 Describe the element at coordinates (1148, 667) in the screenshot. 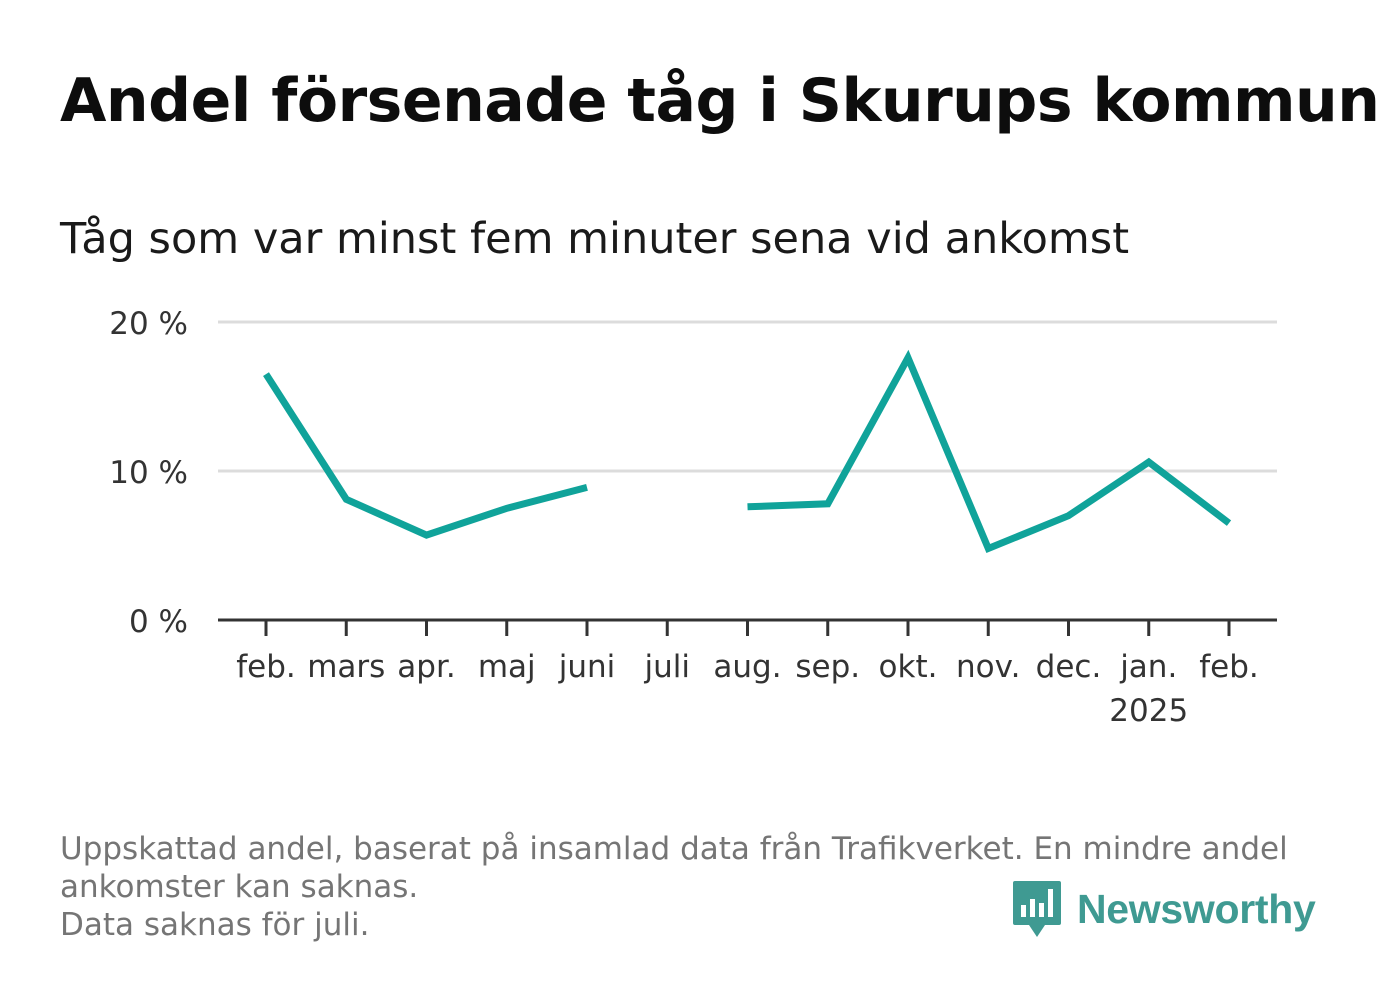

I see `x-tick-label: jan.` at that location.